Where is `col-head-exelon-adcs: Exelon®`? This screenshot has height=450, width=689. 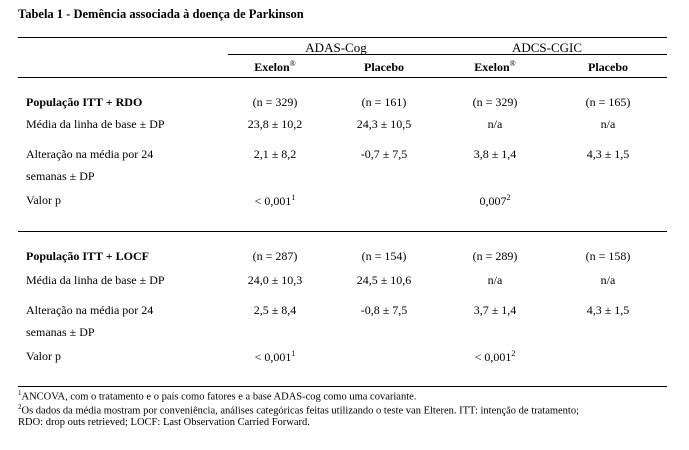 col-head-exelon-adcs: Exelon® is located at coordinates (495, 66).